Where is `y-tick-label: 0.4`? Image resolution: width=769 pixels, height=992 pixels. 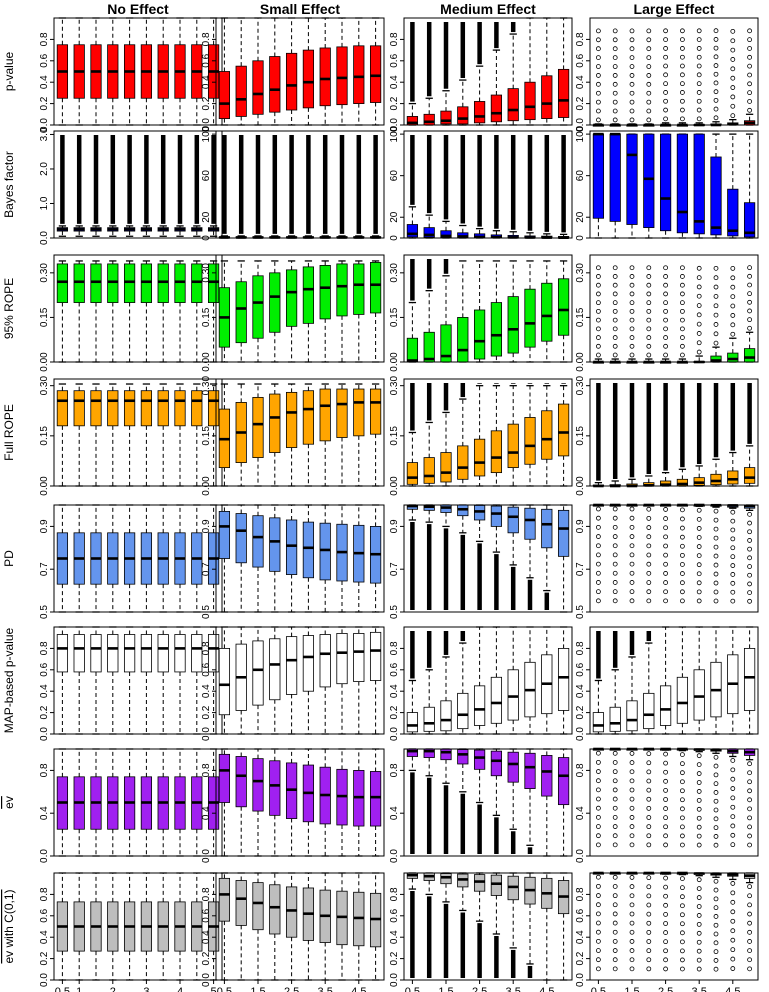 y-tick-label: 0.4 is located at coordinates (44, 937).